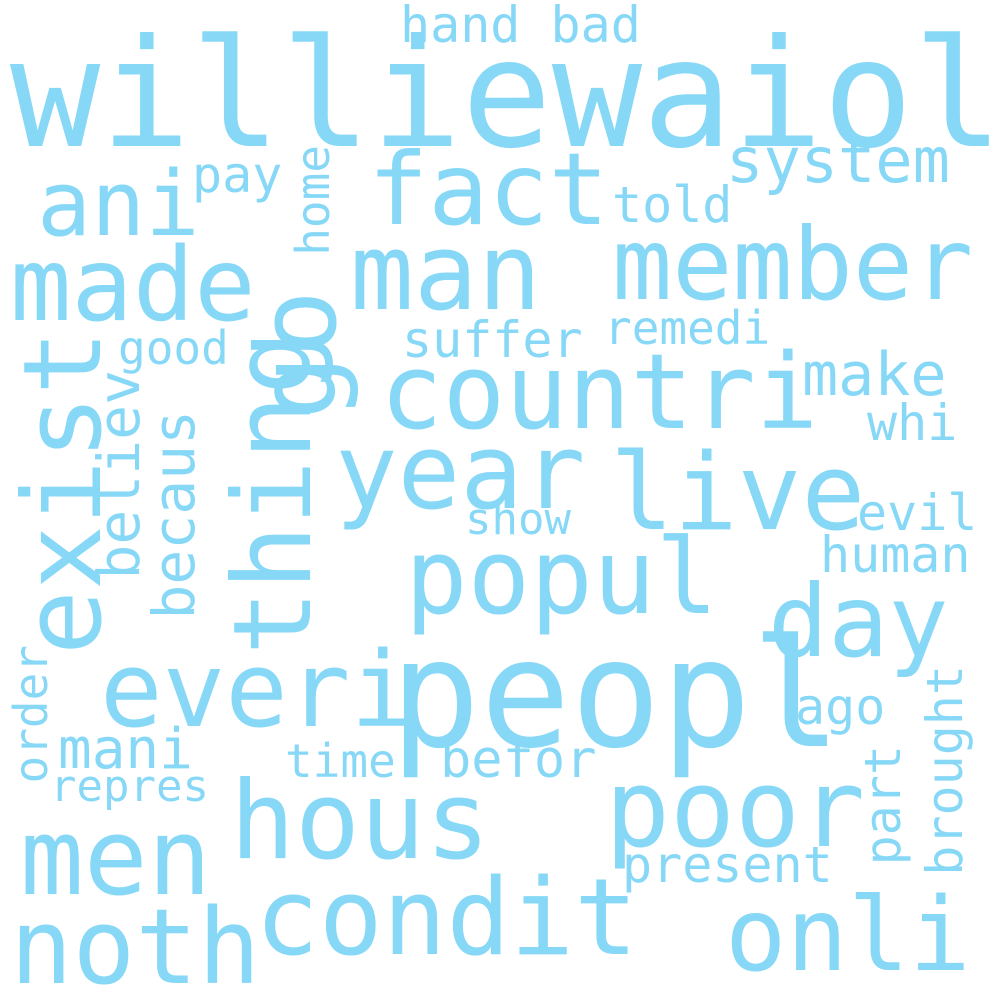 This screenshot has width=1000, height=1000. Describe the element at coordinates (793, 264) in the screenshot. I see `word-member: member` at that location.